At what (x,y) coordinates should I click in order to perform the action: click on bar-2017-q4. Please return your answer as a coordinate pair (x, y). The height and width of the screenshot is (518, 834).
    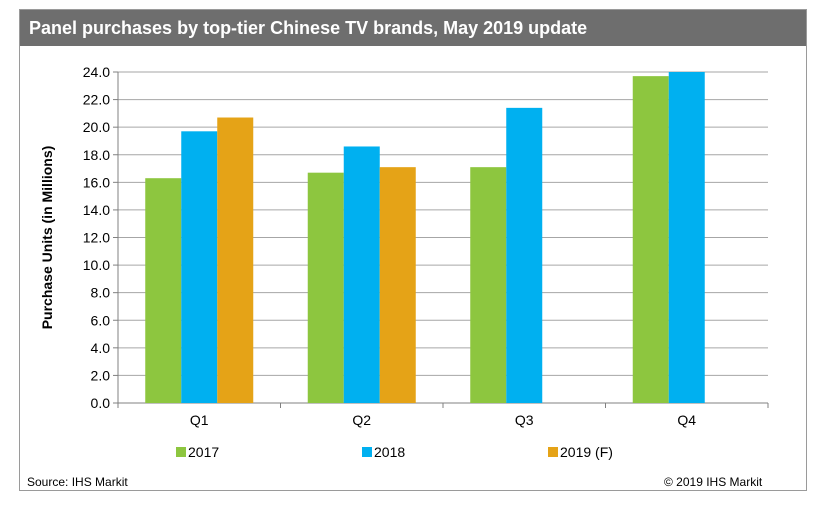
    Looking at the image, I should click on (650, 239).